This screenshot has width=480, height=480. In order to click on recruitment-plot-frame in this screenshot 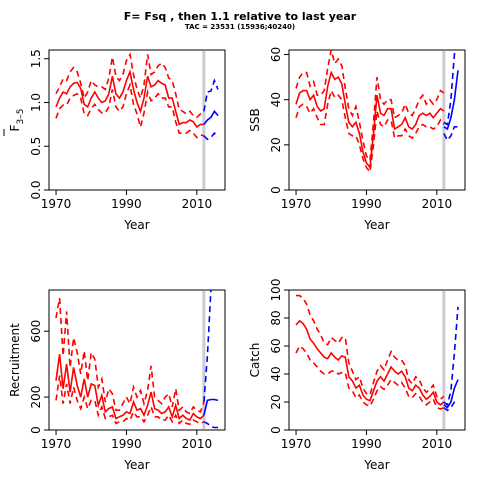, I will do `click(137, 360)`.